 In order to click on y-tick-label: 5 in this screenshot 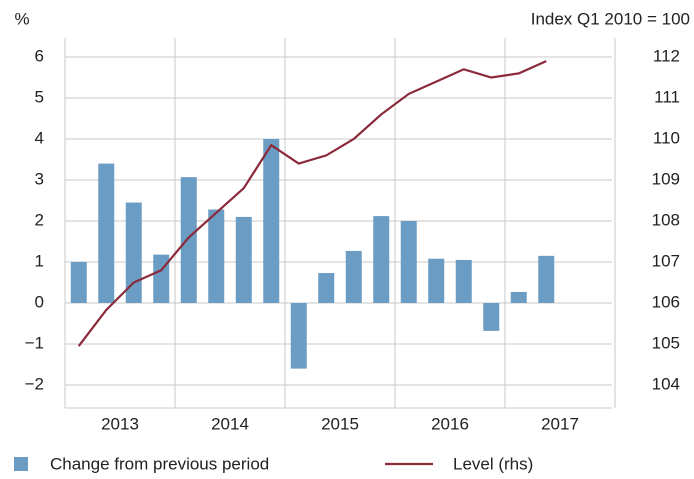, I will do `click(39, 96)`.